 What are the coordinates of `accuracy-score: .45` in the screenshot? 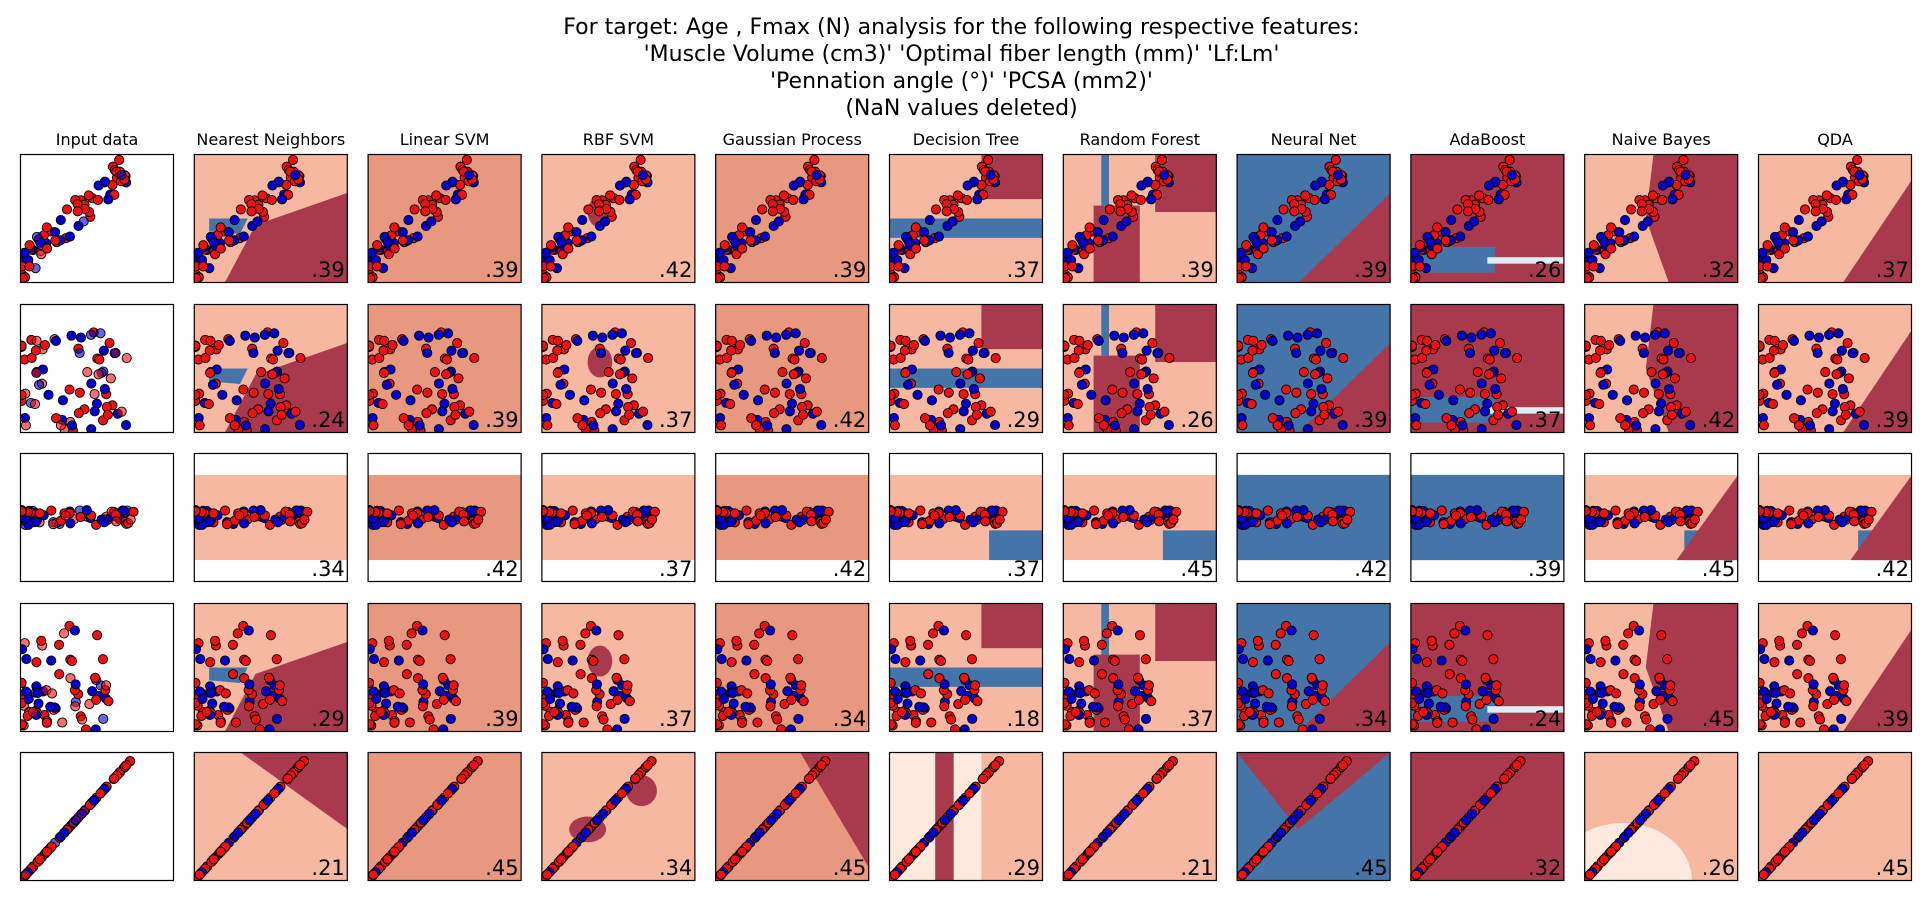 It's located at (1718, 569).